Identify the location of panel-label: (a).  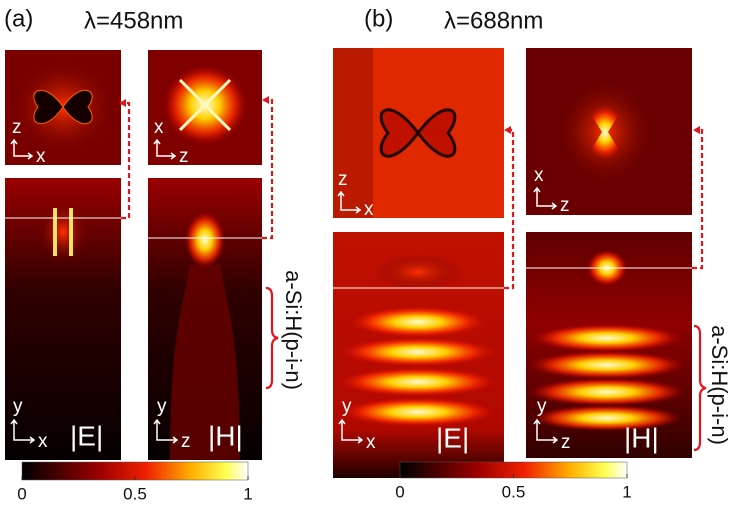
(18, 18).